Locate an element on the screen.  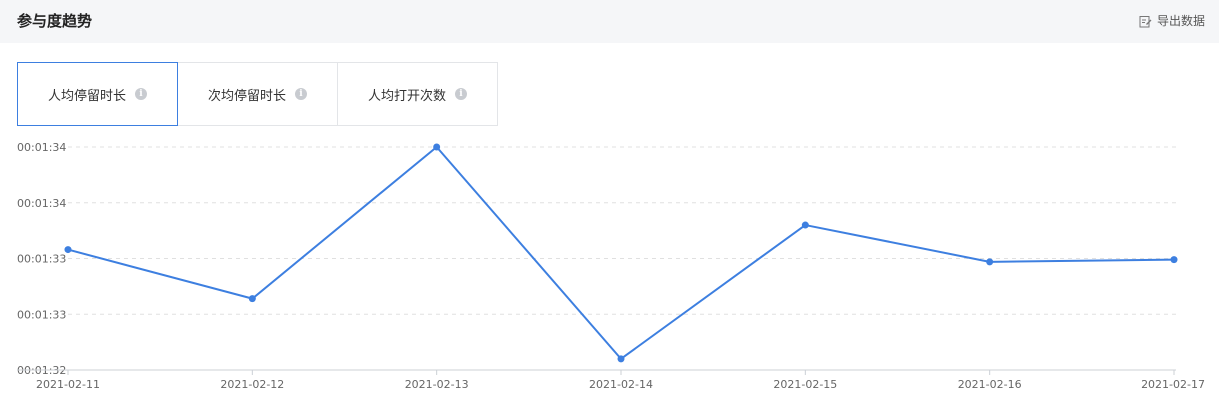
export-data-button: 导出数据 is located at coordinates (1172, 21).